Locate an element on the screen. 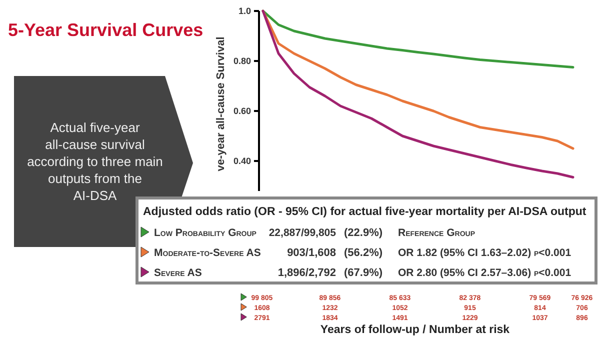  y-tick-label: 0.80 is located at coordinates (242, 61).